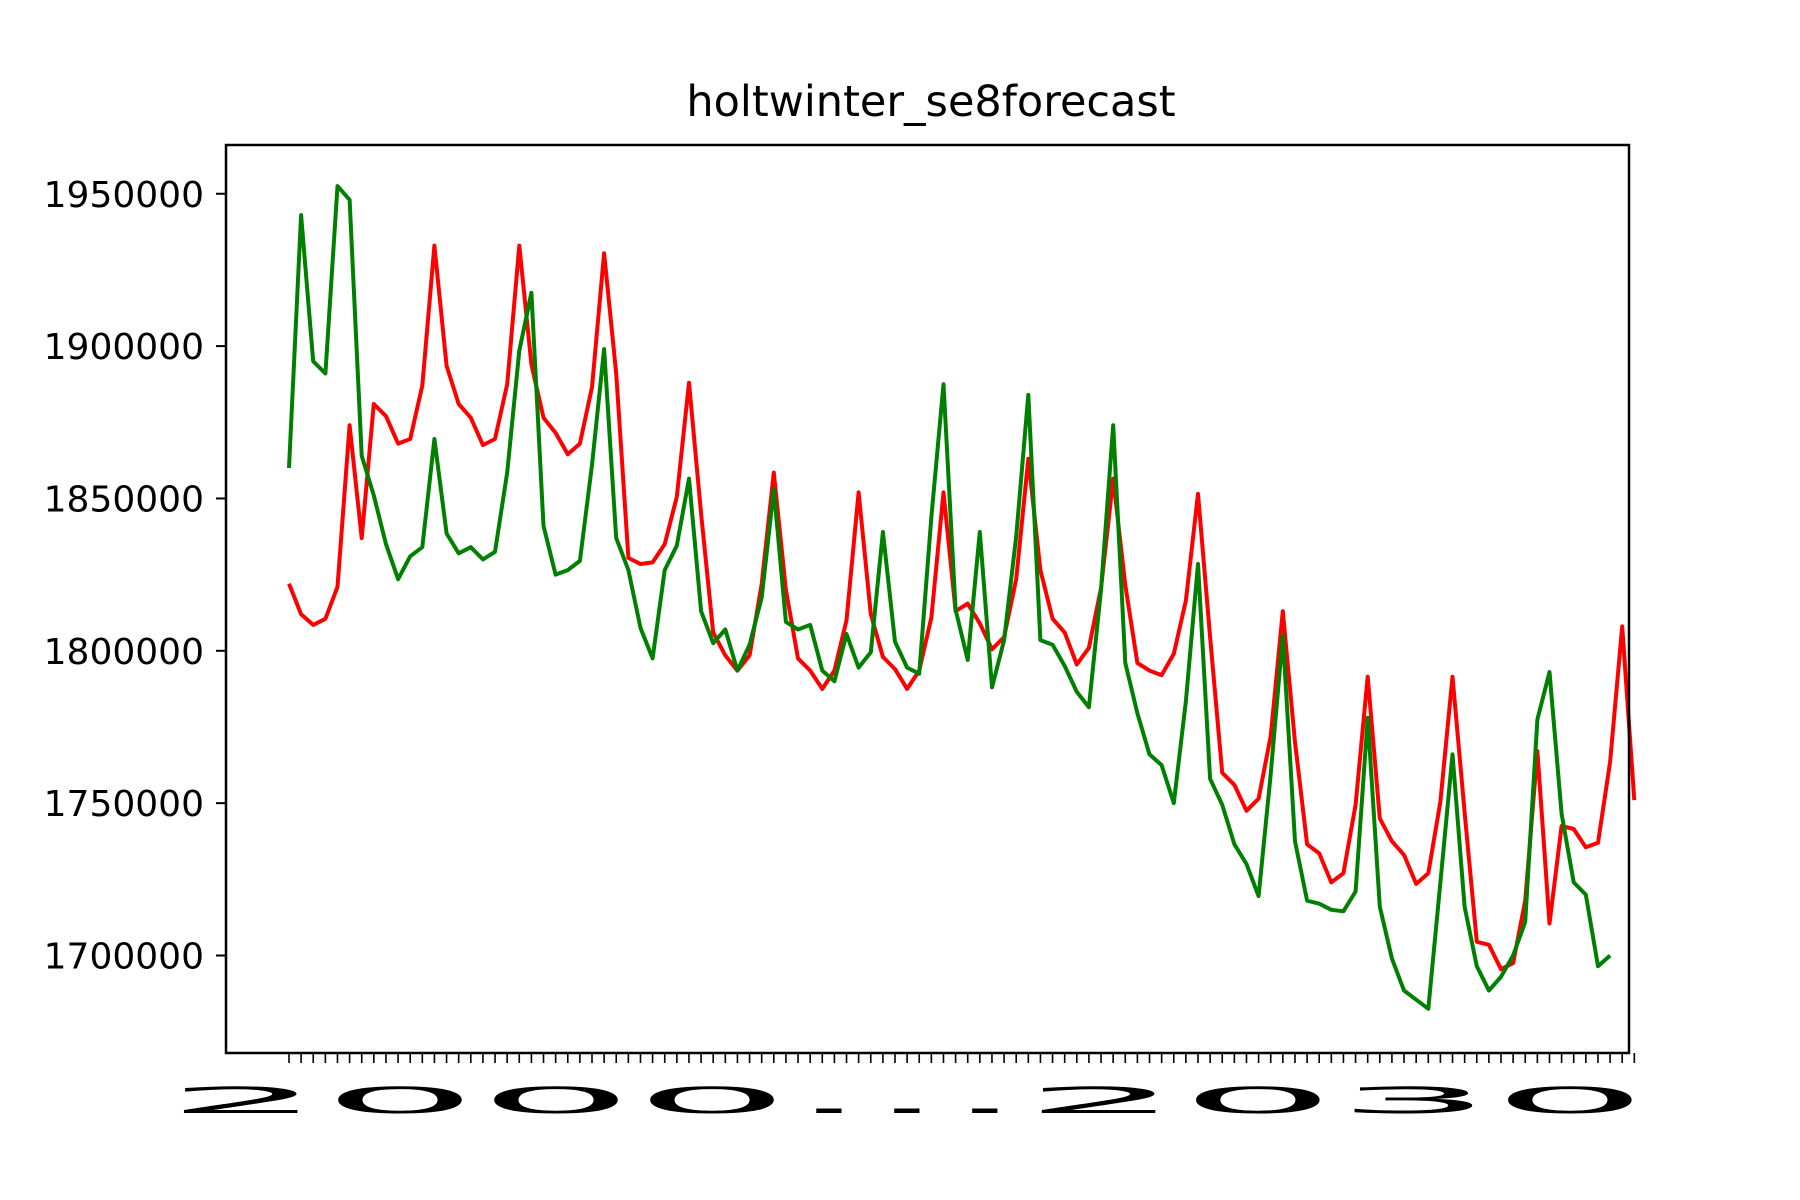 This screenshot has width=1800, height=1200. What do you see at coordinates (907, 1101) in the screenshot?
I see `x-tick-labels-overlapping: 2000...2030` at bounding box center [907, 1101].